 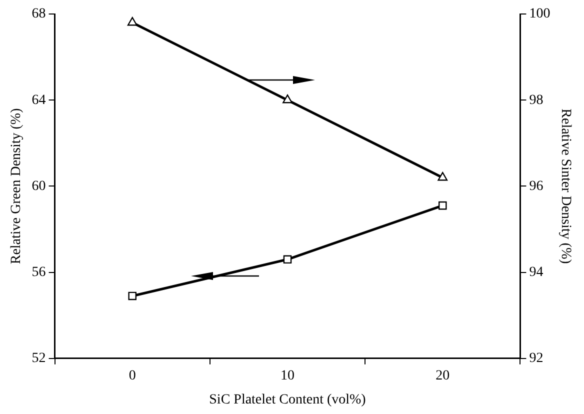 I want to click on y2-tick-label: 92, so click(x=536, y=358).